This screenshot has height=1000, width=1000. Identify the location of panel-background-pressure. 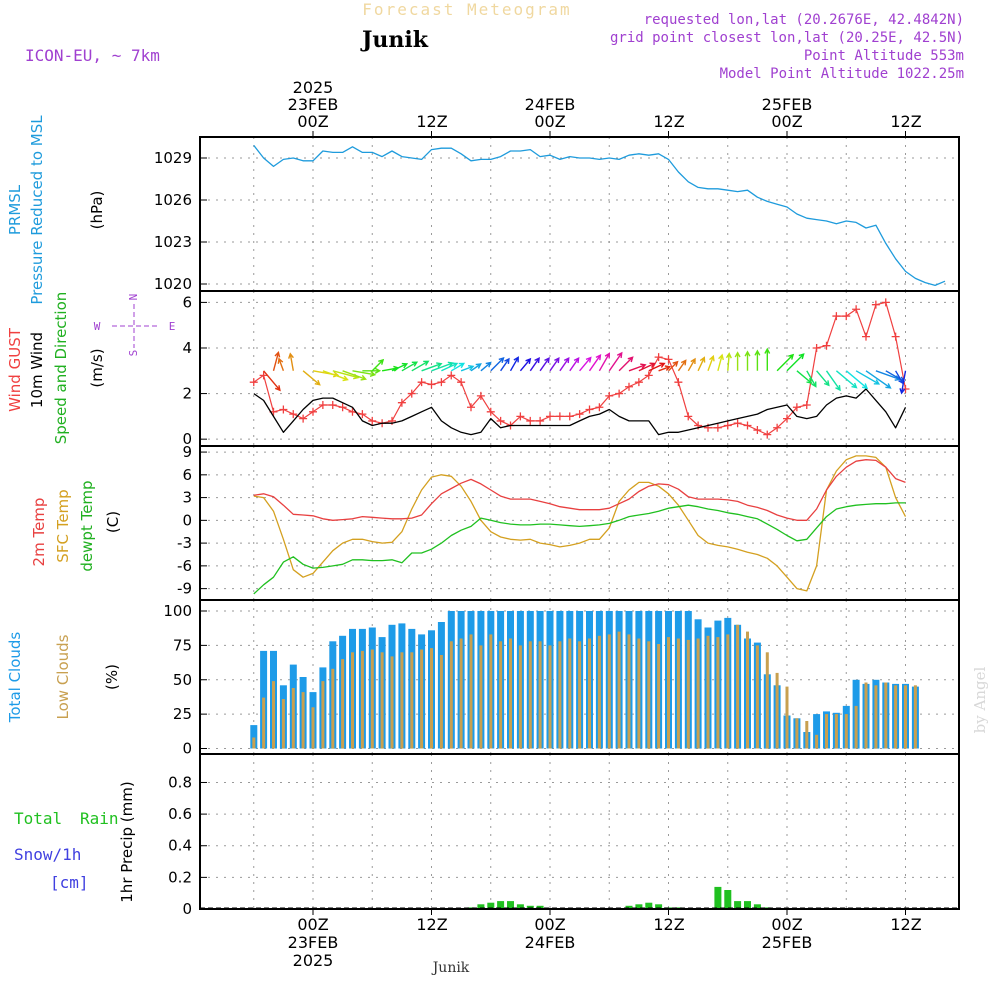
(579, 214).